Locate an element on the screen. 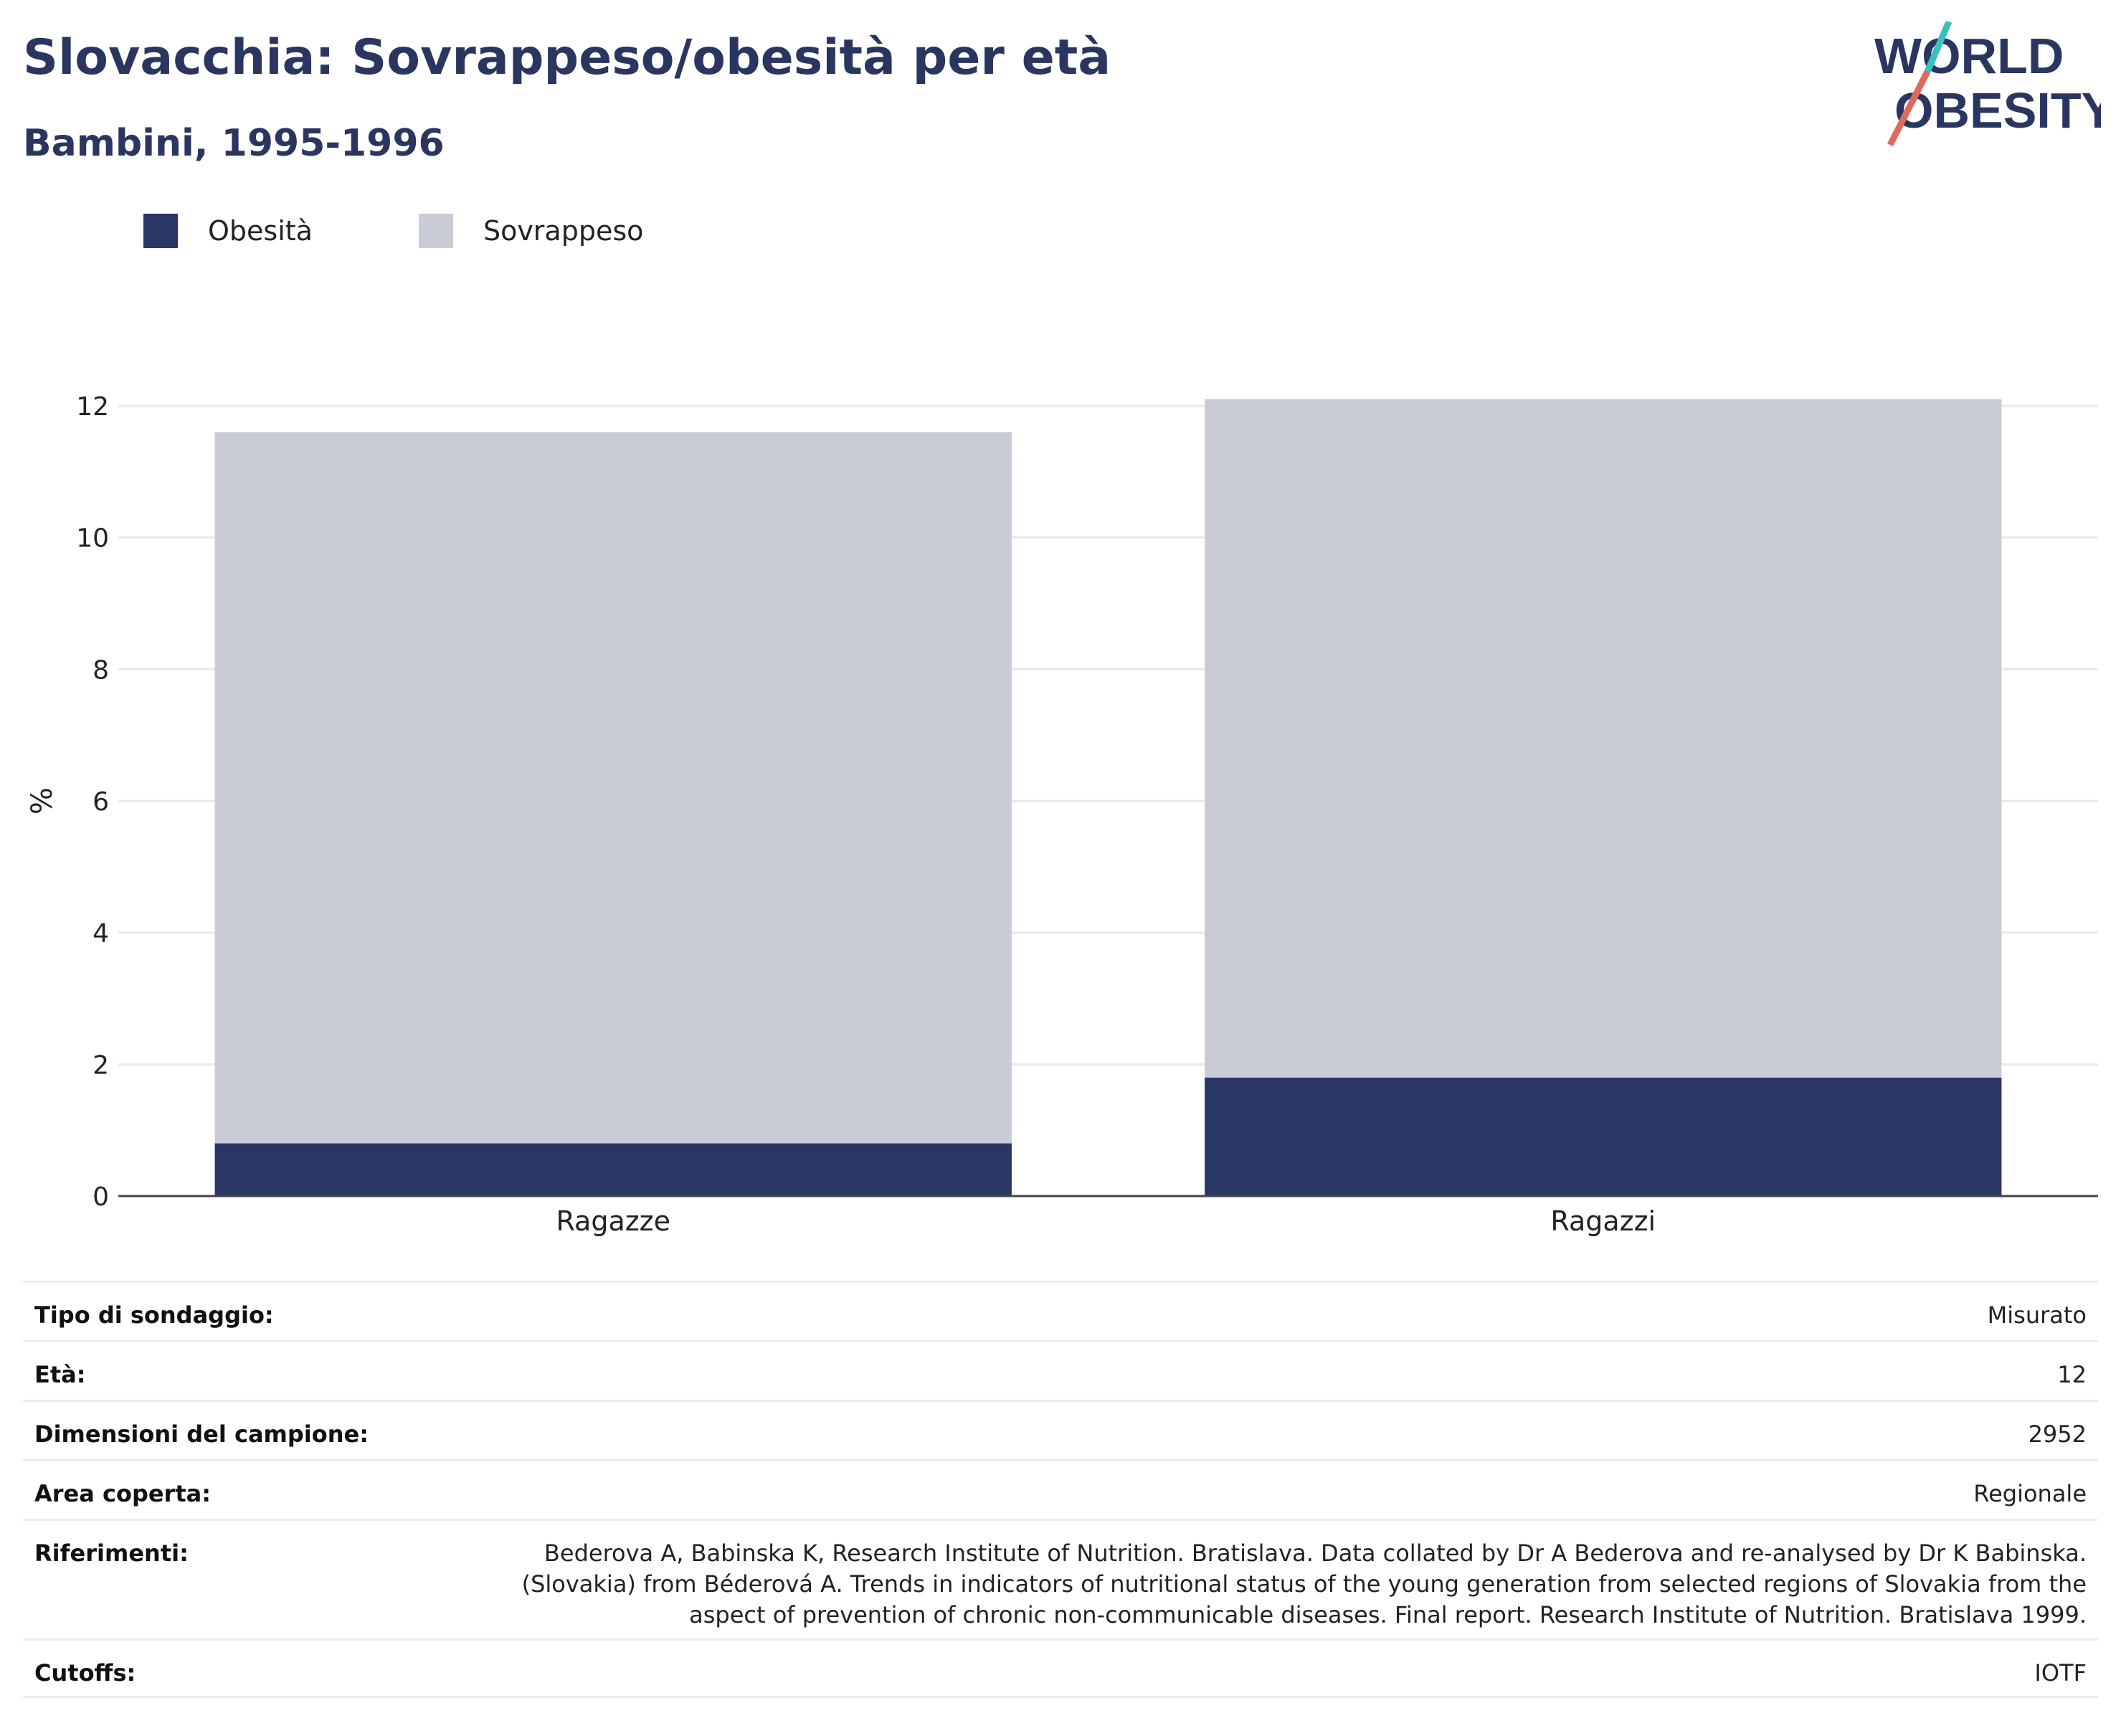 Image resolution: width=2121 pixels, height=1736 pixels. info-key: Dimensioni del campione: is located at coordinates (201, 1434).